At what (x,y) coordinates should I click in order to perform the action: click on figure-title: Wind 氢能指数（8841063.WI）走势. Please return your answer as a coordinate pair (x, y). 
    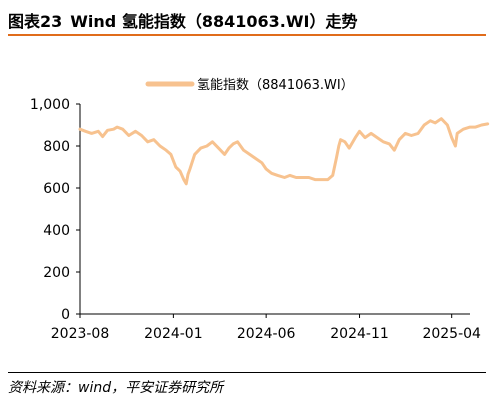
    Looking at the image, I should click on (214, 21).